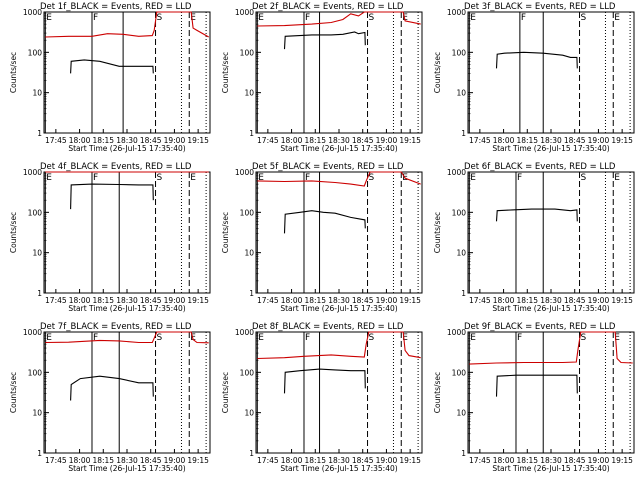 This screenshot has height=480, width=640. I want to click on panel-title: Det 6f_BLACK = Events, RED = LLD, so click(540, 167).